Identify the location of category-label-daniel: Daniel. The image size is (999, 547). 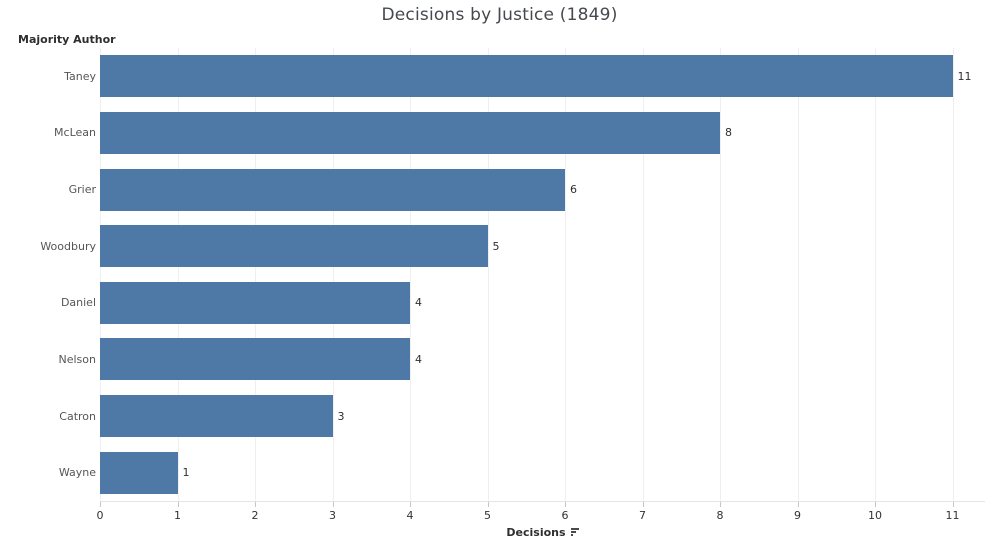
(78, 303).